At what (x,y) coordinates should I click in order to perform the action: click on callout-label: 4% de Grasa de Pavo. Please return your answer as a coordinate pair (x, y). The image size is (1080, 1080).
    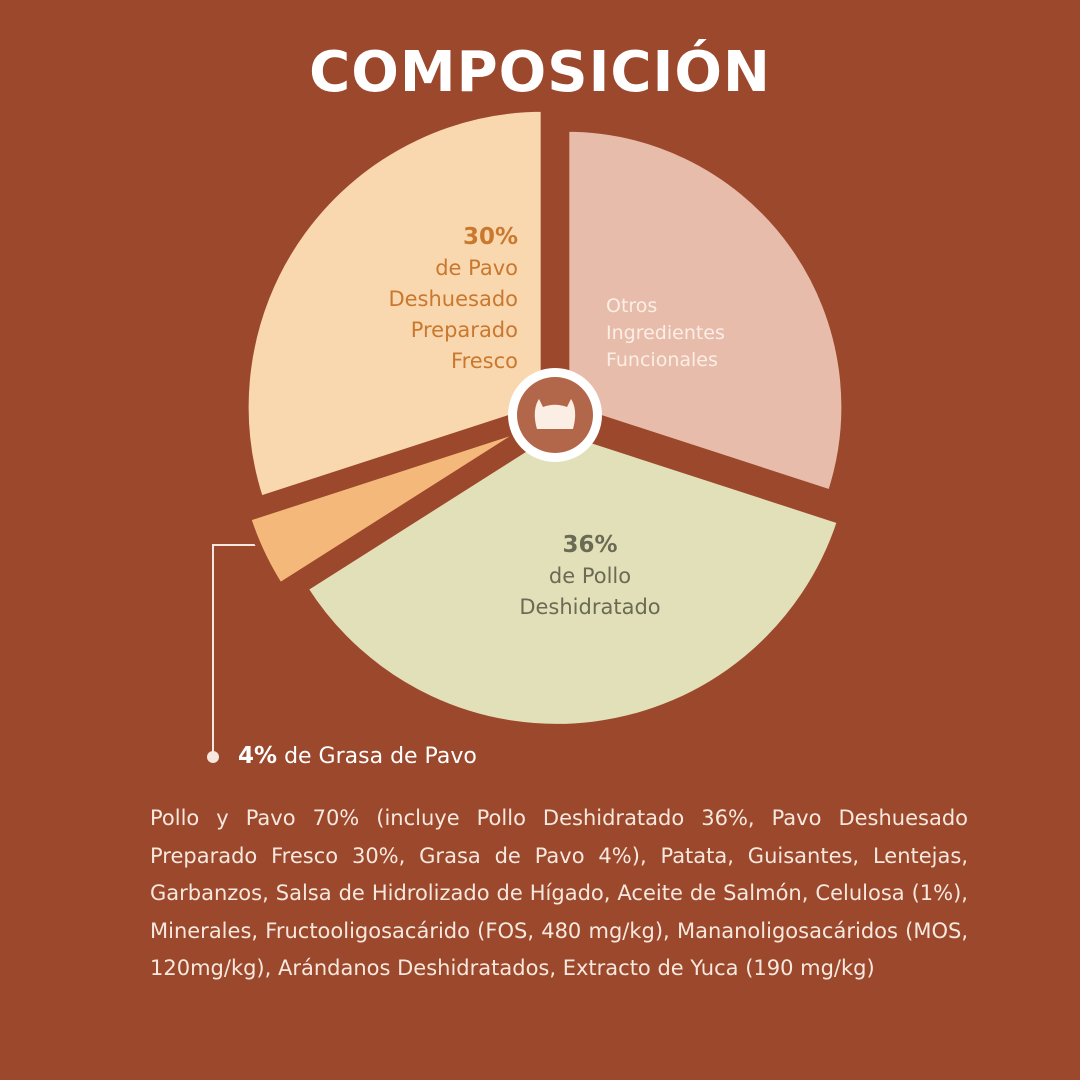
    Looking at the image, I should click on (357, 756).